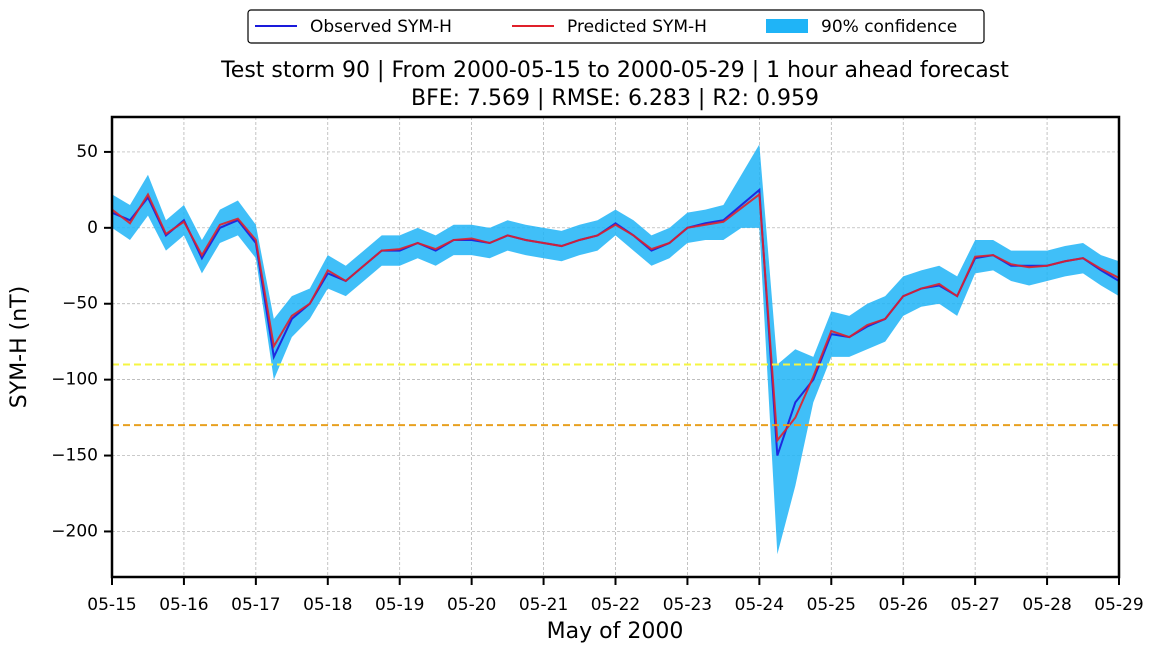  I want to click on x-tick-label: 05-25, so click(831, 605).